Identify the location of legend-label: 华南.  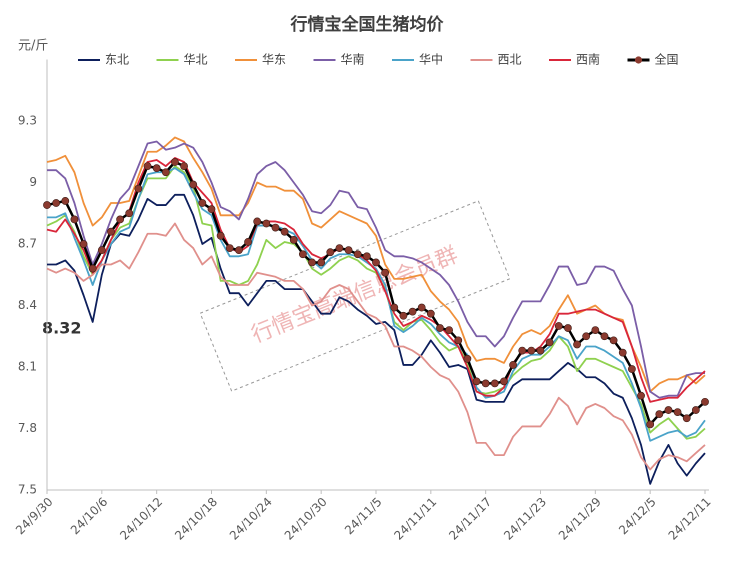
(353, 59).